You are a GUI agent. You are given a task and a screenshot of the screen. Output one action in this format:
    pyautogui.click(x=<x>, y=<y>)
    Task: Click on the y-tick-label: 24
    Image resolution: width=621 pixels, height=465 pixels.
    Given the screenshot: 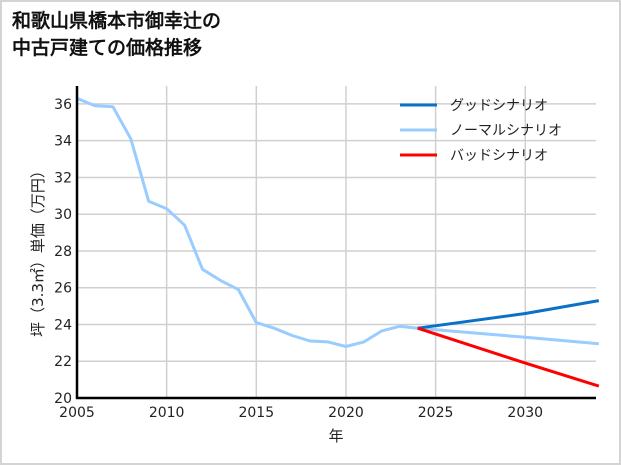 What is the action you would take?
    pyautogui.click(x=63, y=325)
    